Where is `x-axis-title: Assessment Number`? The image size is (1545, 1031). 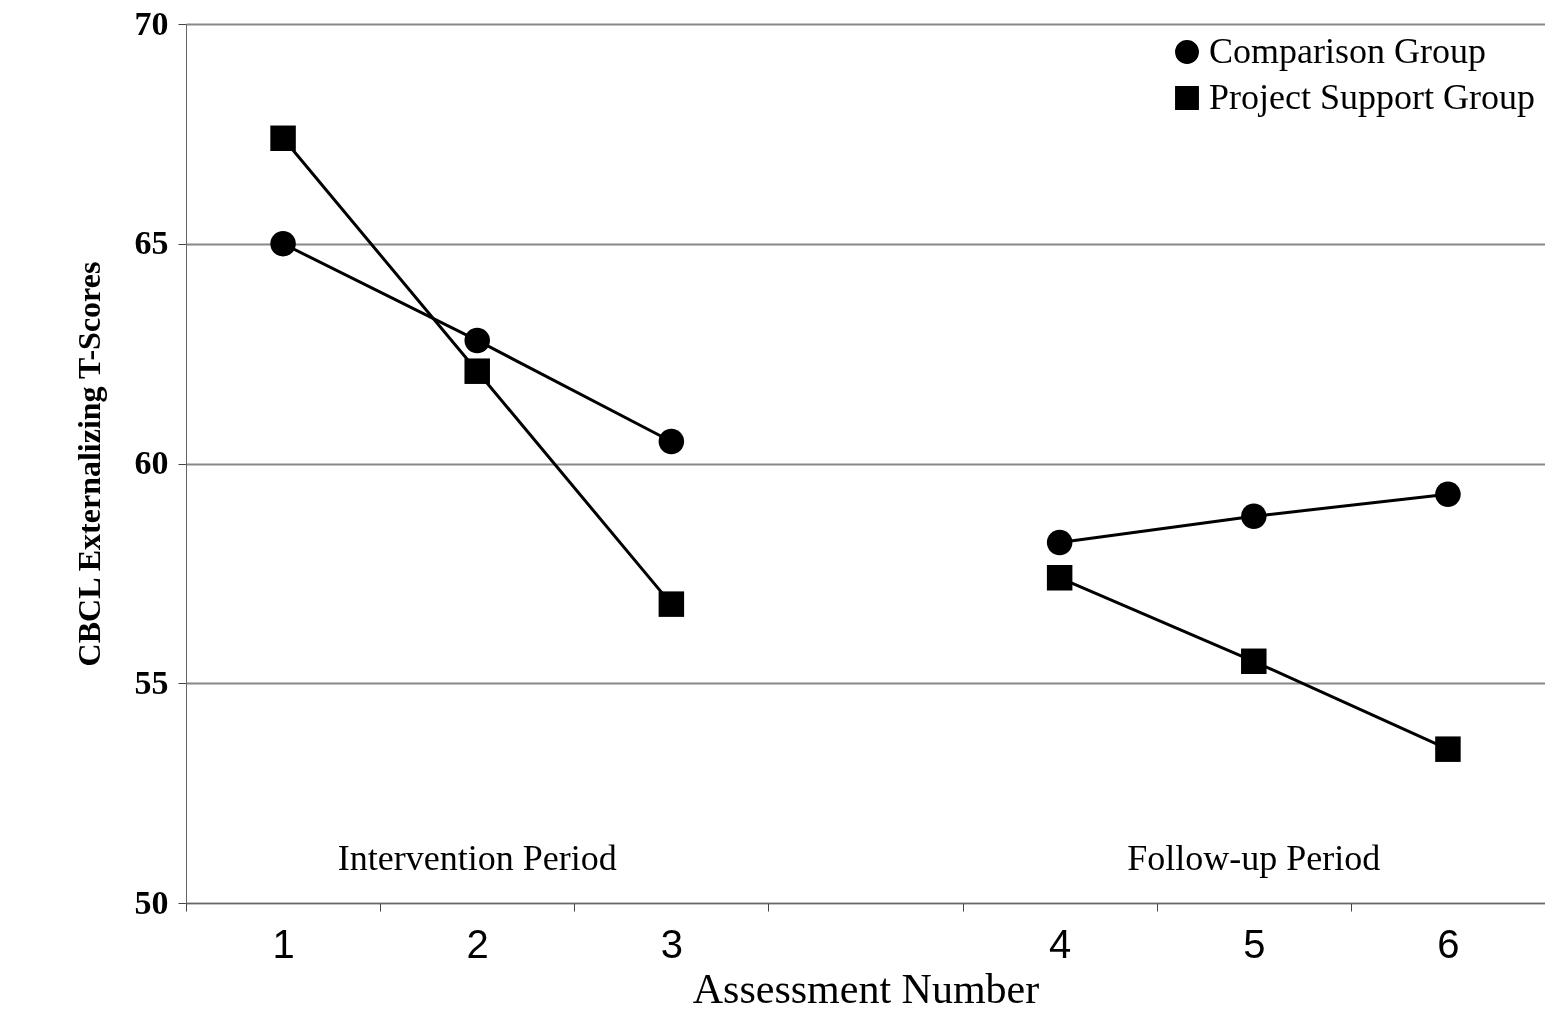
x-axis-title: Assessment Number is located at coordinates (866, 988).